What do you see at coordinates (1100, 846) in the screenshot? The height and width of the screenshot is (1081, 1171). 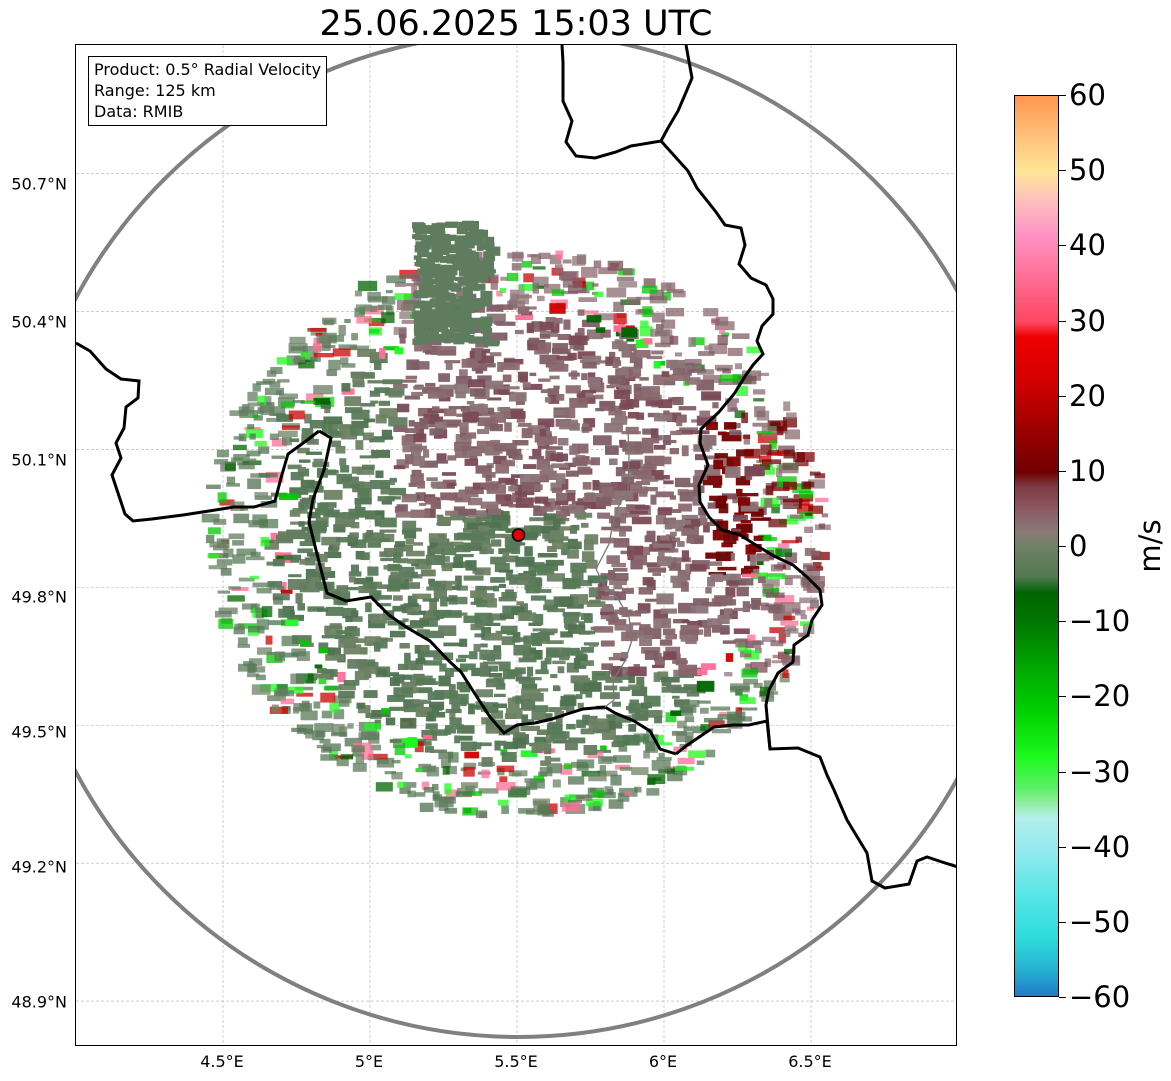 I see `colorbar-tick-label: −40` at bounding box center [1100, 846].